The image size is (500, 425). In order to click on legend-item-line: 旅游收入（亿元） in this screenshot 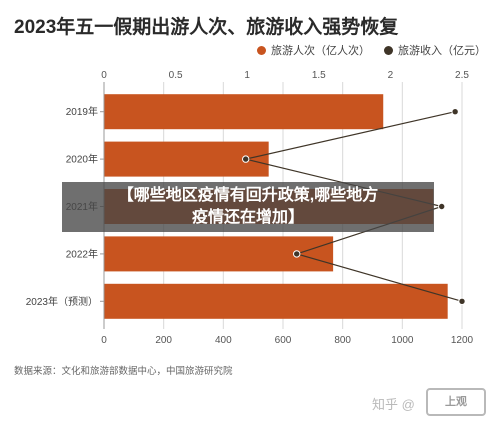, I will do `click(435, 50)`.